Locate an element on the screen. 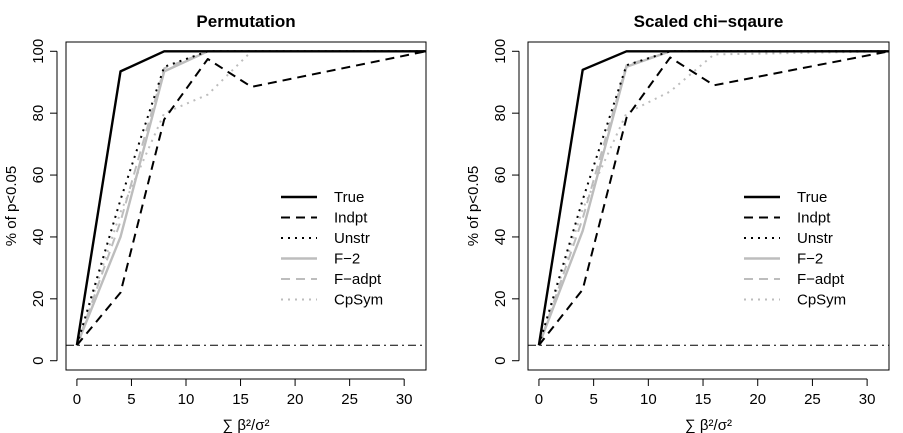 This screenshot has height=433, width=903. chart-title: Permutation is located at coordinates (245, 21).